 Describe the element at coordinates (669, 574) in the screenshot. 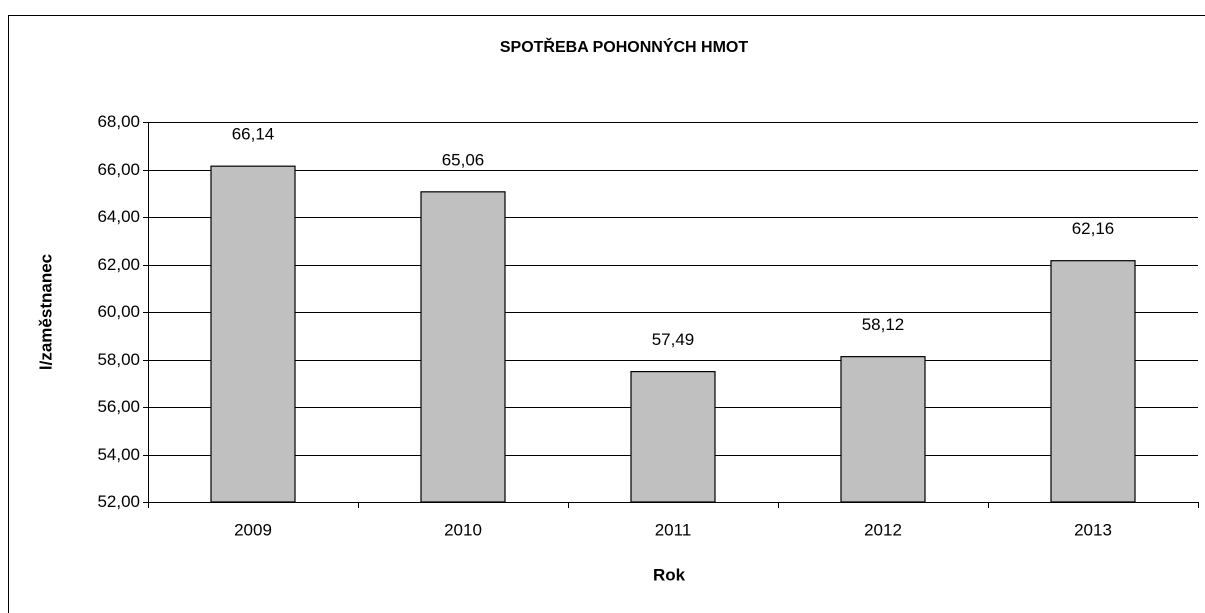

I see `x-axis-label: Rok` at that location.